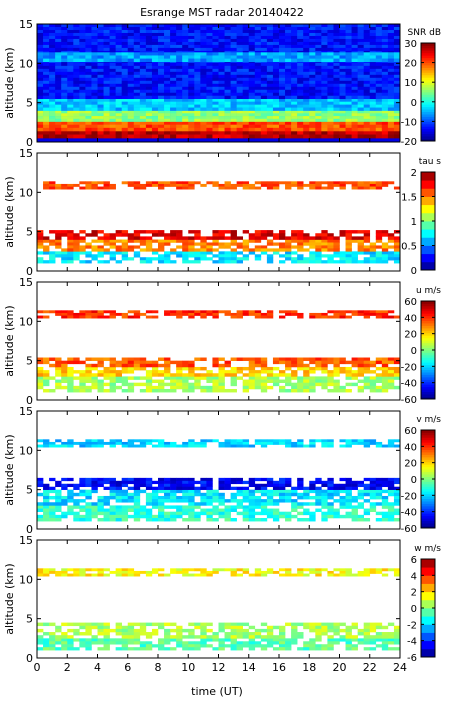  Describe the element at coordinates (29, 529) in the screenshot. I see `y-tick-label: 0` at that location.